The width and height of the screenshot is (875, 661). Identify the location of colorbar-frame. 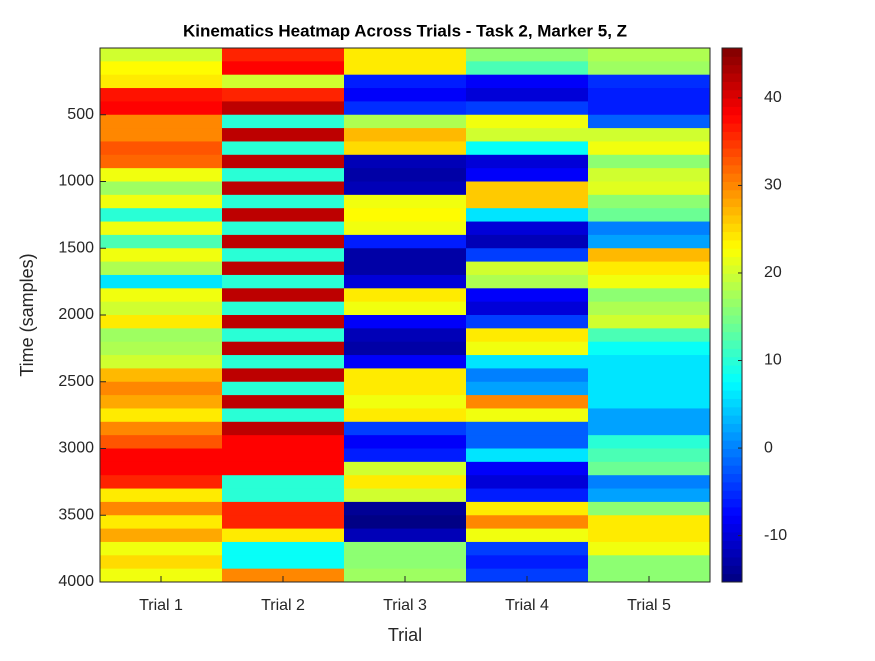
(732, 315).